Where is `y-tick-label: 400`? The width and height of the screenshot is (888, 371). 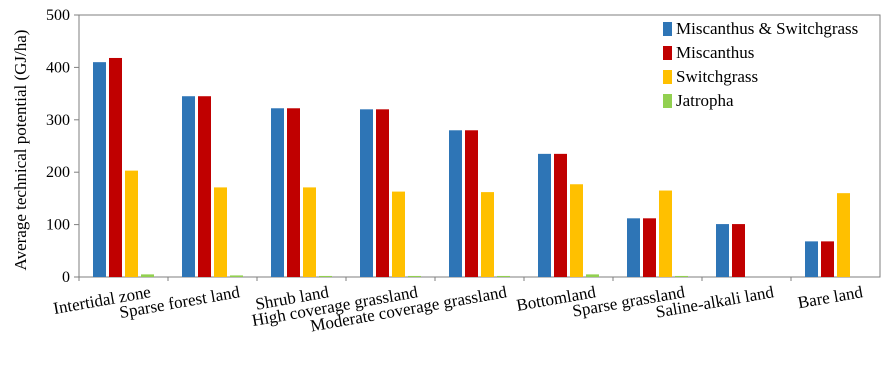 y-tick-label: 400 is located at coordinates (58, 67).